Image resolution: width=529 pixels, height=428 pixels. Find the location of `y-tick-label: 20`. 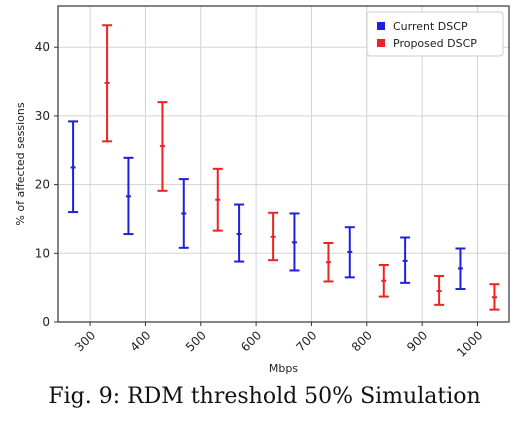

y-tick-label: 20 is located at coordinates (42, 185).